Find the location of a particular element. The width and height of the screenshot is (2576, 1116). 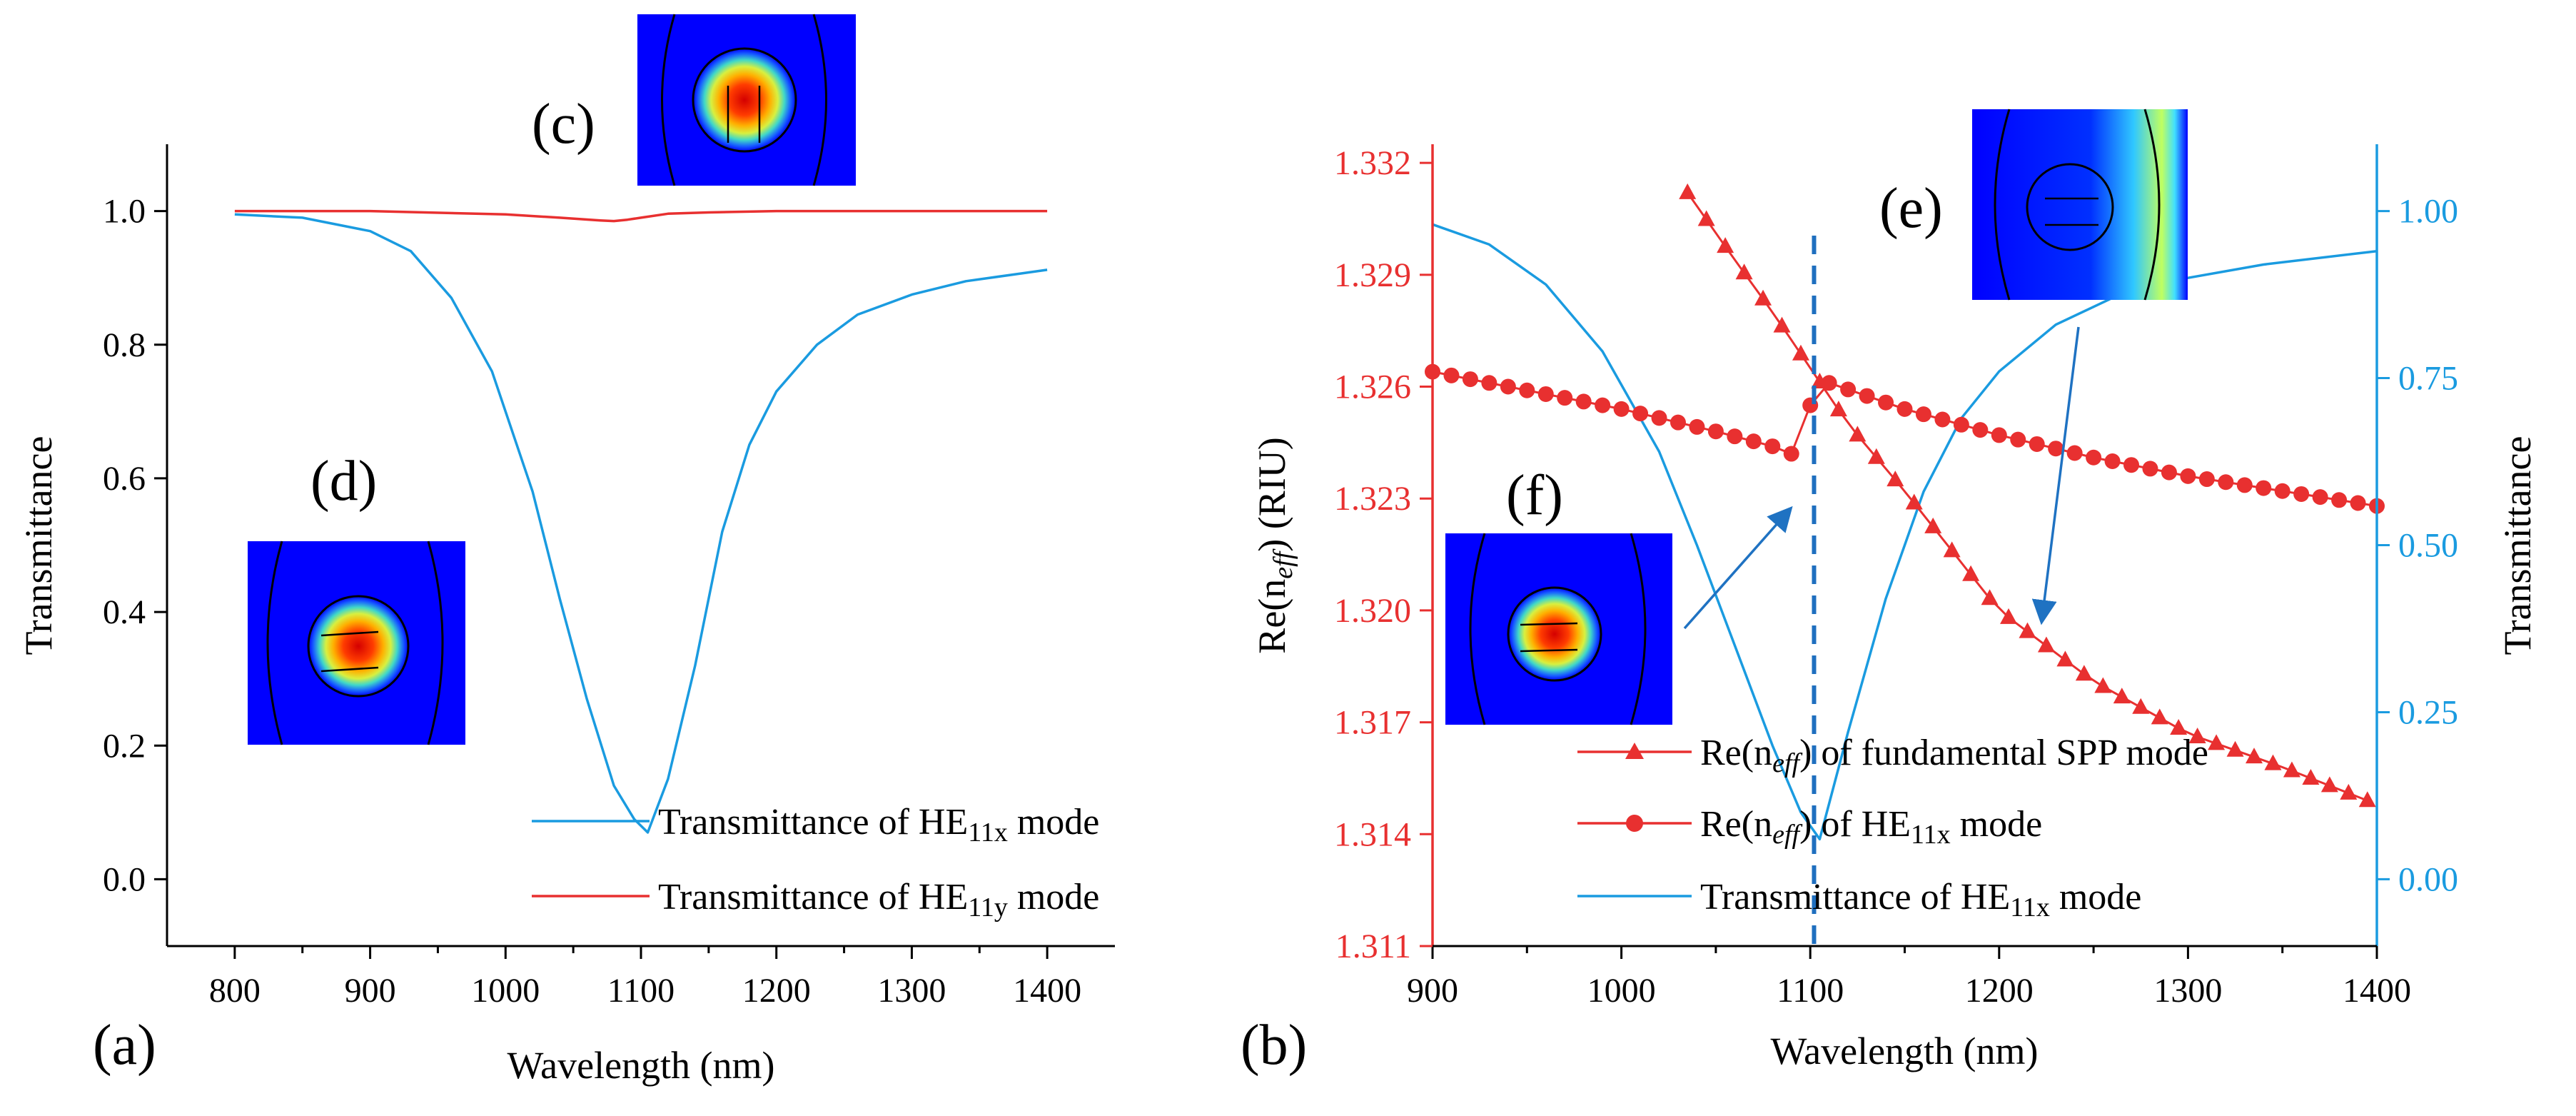

panel-a-y-tick-label: 0.8 is located at coordinates (124, 345).